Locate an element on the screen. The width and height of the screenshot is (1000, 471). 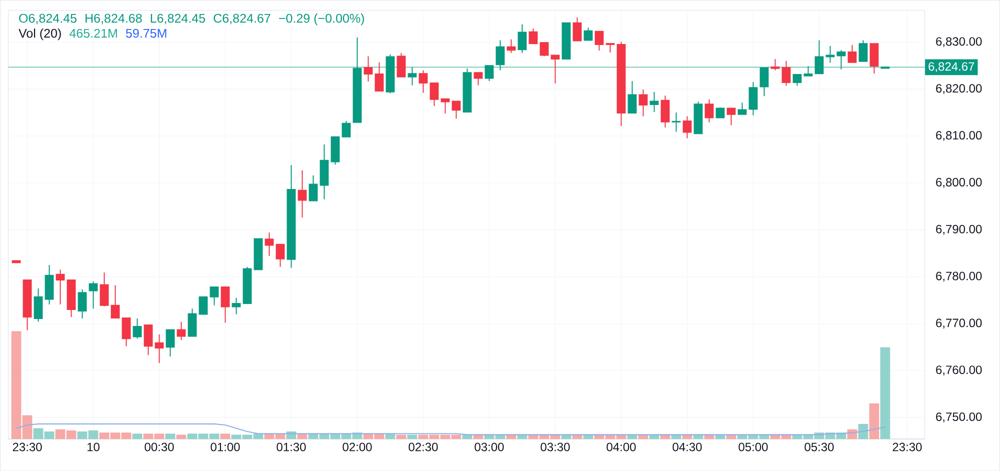
annotation: O6,824.45 is located at coordinates (47, 19).